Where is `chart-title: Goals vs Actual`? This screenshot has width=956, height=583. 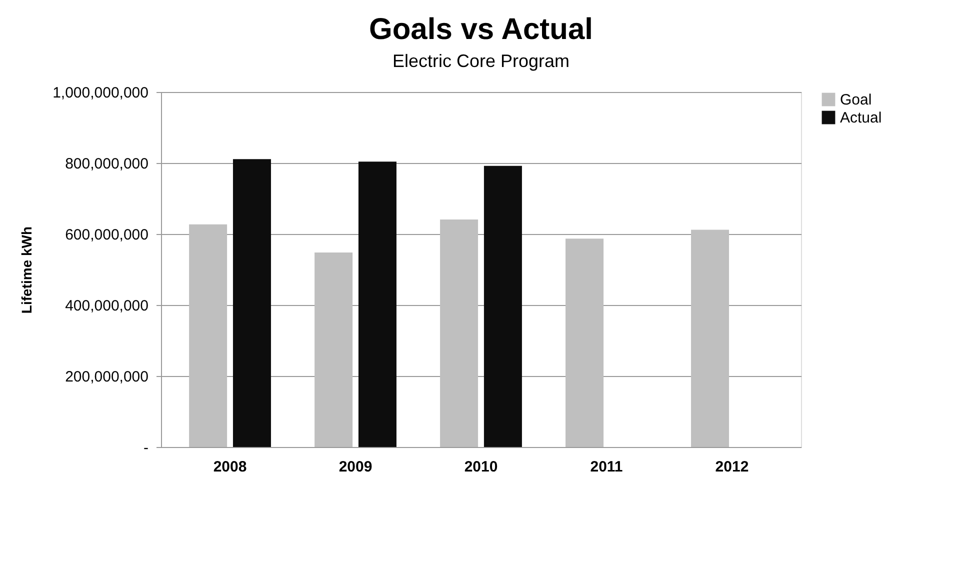 chart-title: Goals vs Actual is located at coordinates (481, 29).